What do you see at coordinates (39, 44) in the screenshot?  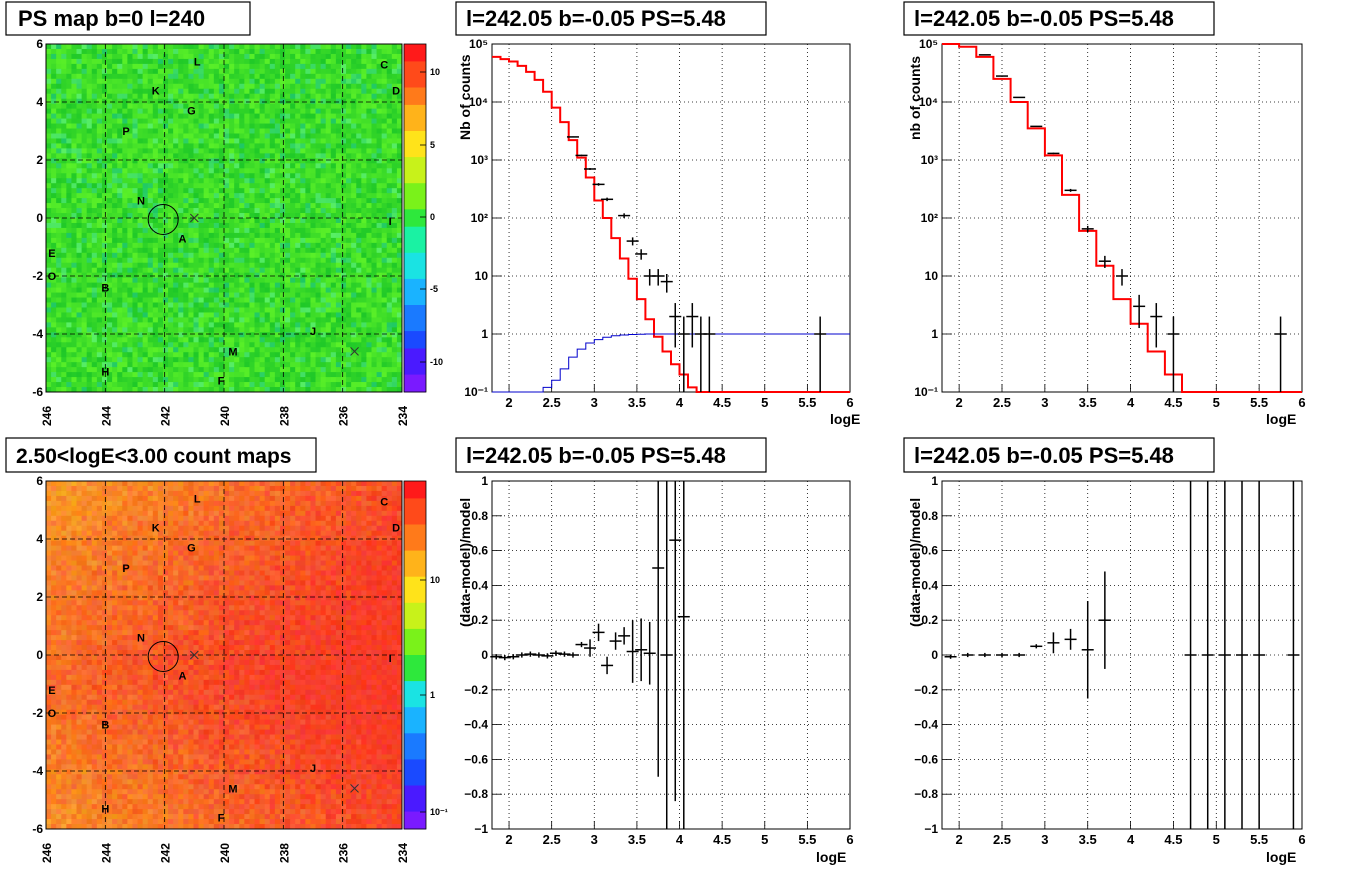 I see `map-y-tick-label: 6` at bounding box center [39, 44].